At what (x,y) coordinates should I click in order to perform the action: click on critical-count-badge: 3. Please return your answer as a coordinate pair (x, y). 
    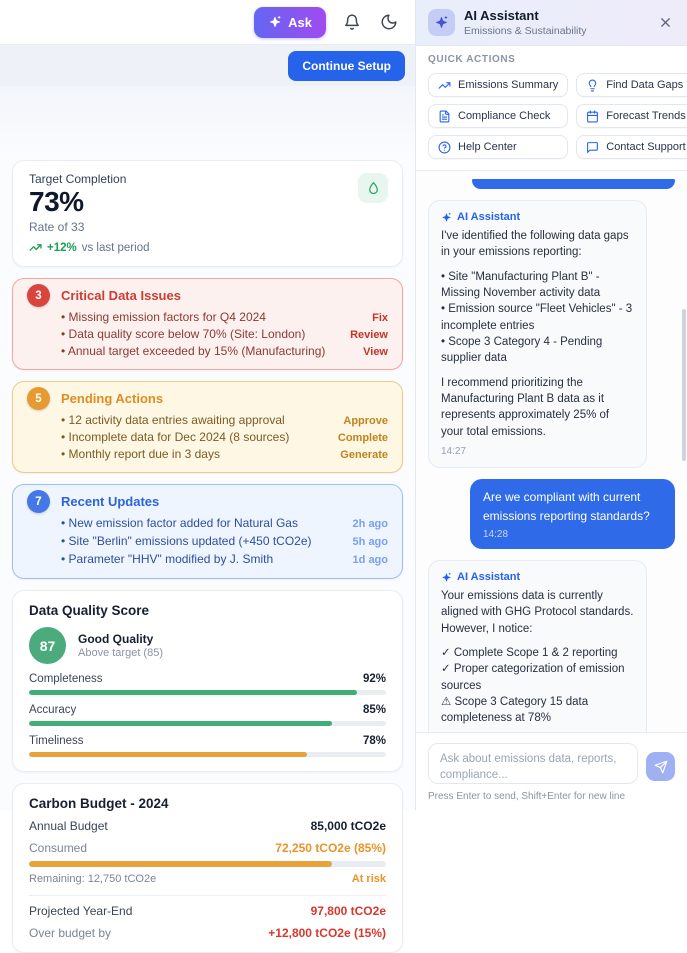
    Looking at the image, I should click on (38, 296).